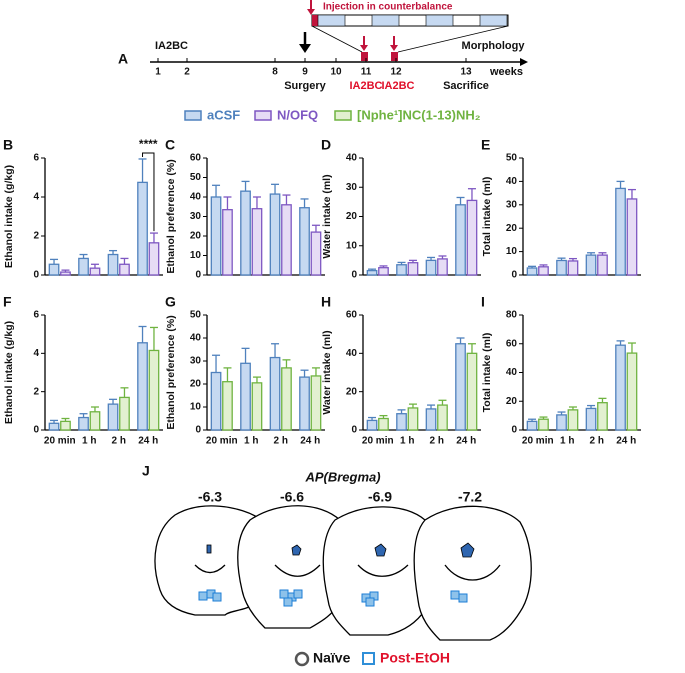  I want to click on start-label: IA2BC, so click(171, 46).